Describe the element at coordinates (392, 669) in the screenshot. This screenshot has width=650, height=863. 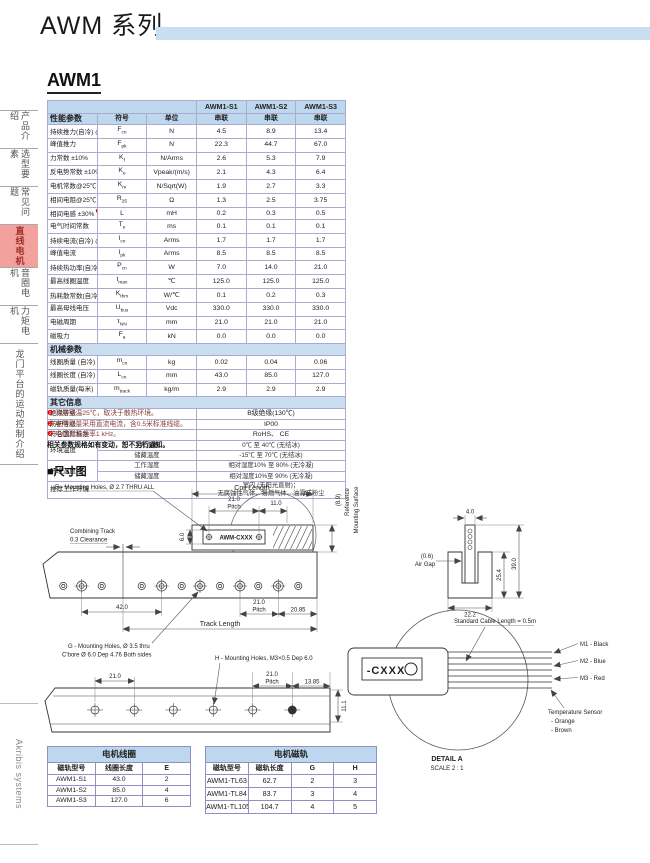
I see `detail-nameplate` at that location.